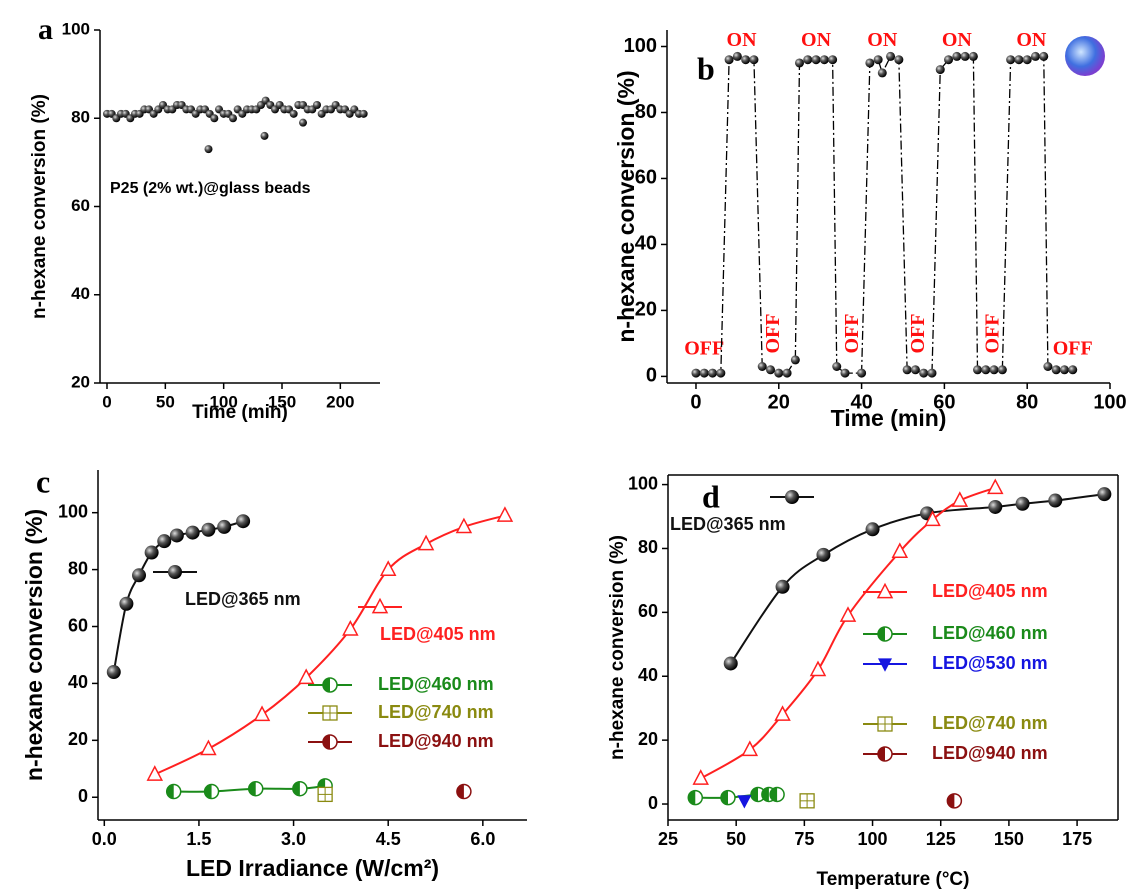 The height and width of the screenshot is (896, 1139). Describe the element at coordinates (711, 496) in the screenshot. I see `panel-label: d` at that location.